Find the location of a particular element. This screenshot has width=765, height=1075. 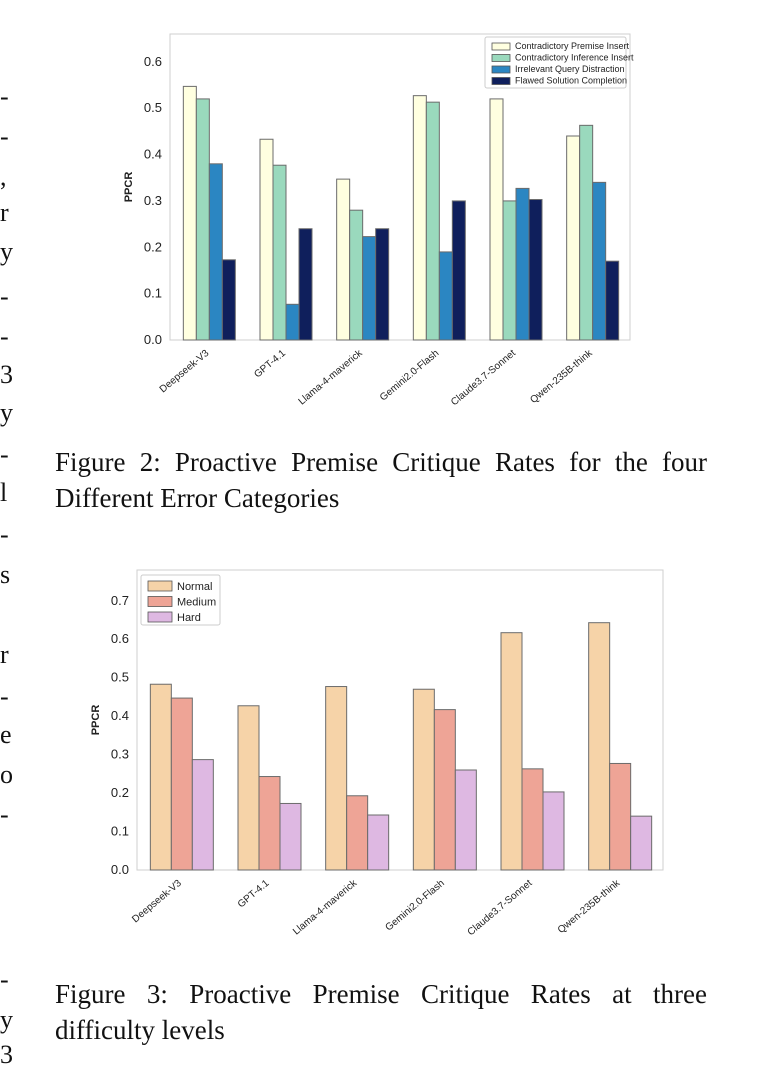

legend-box is located at coordinates (555, 62).